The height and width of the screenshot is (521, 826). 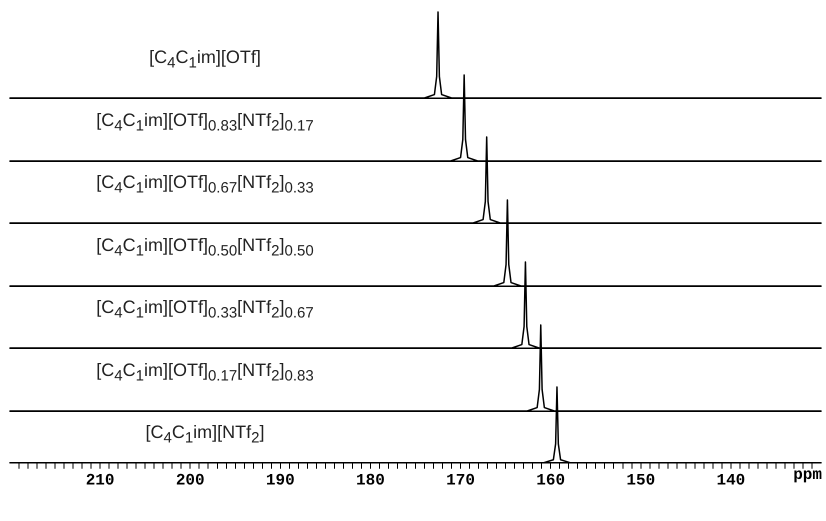 I want to click on x-tick-label: 180, so click(x=370, y=480).